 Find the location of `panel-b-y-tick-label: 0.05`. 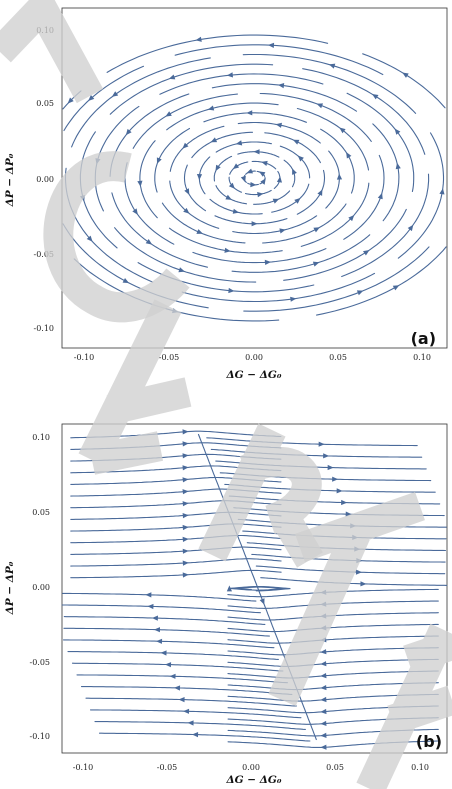

panel-b-y-tick-label: 0.05 is located at coordinates (41, 512).